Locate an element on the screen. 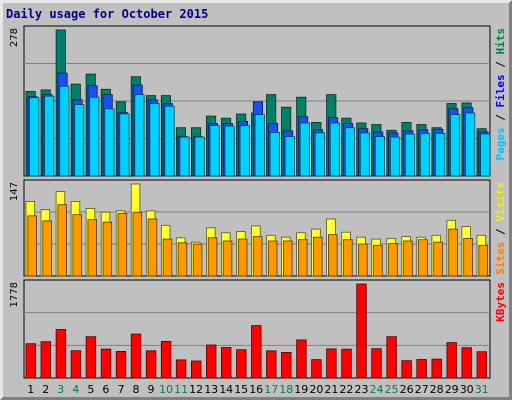 This screenshot has height=400, width=512. y-max-label: 1778 is located at coordinates (14, 294).